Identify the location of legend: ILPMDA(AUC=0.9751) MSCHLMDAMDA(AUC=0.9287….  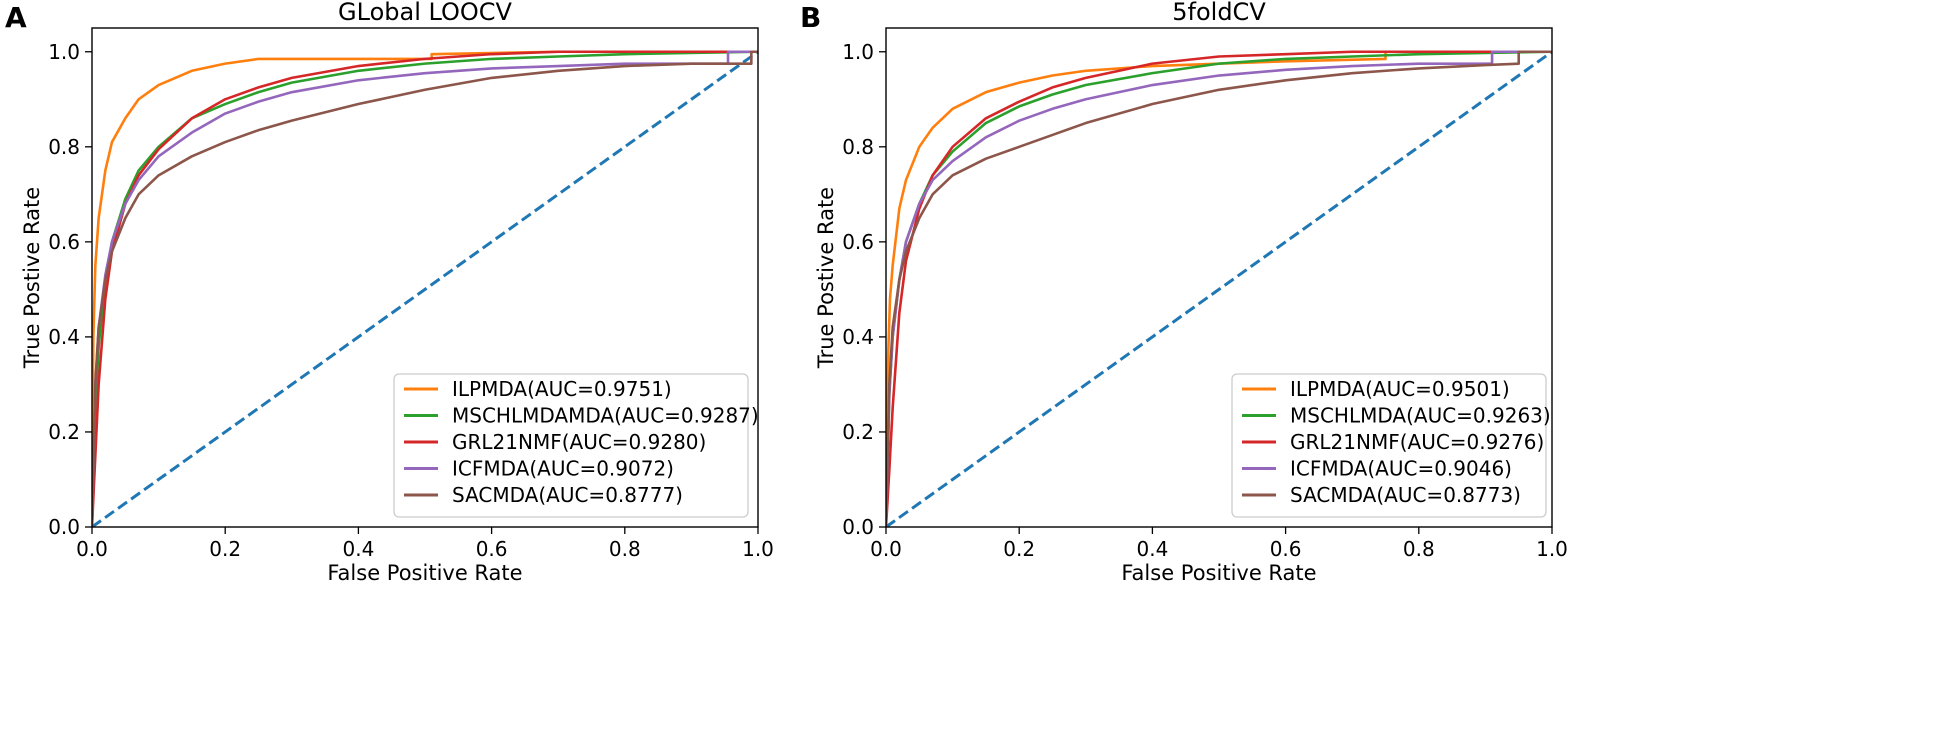
(576, 445).